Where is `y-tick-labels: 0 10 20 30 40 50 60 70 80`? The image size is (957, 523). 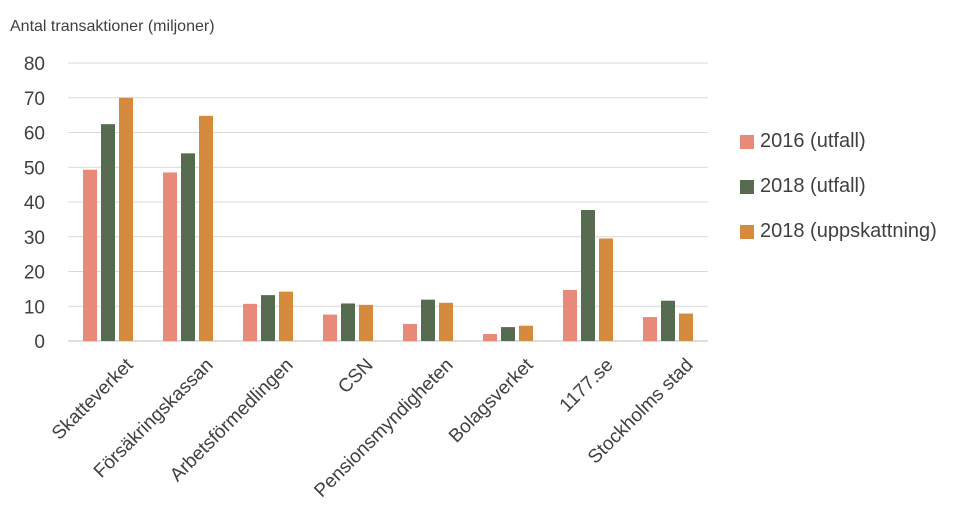
y-tick-labels: 0 10 20 30 40 50 60 70 80 is located at coordinates (34, 203).